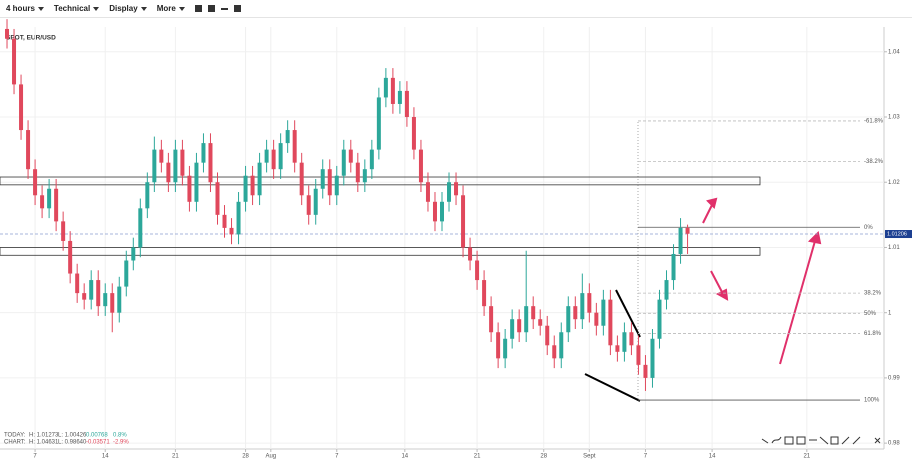  Describe the element at coordinates (890, 313) in the screenshot. I see `y-tick-label: 1` at that location.